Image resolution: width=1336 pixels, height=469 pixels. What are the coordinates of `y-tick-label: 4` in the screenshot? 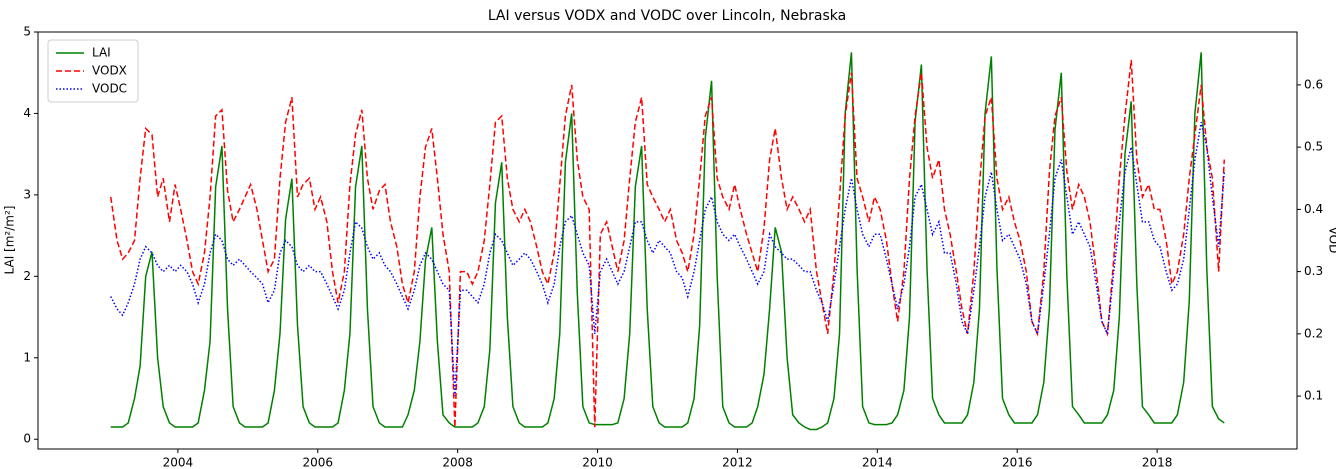 It's located at (27, 113).